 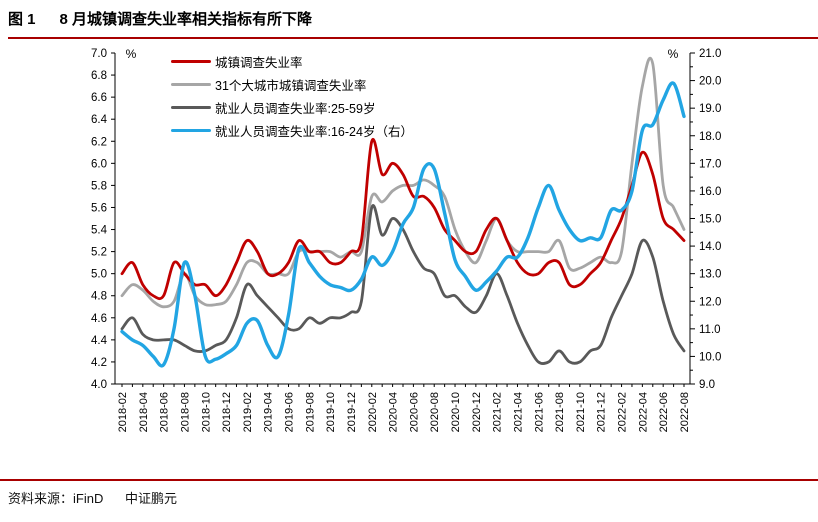 What do you see at coordinates (710, 109) in the screenshot?
I see `axis-tick-label: 19.0` at bounding box center [710, 109].